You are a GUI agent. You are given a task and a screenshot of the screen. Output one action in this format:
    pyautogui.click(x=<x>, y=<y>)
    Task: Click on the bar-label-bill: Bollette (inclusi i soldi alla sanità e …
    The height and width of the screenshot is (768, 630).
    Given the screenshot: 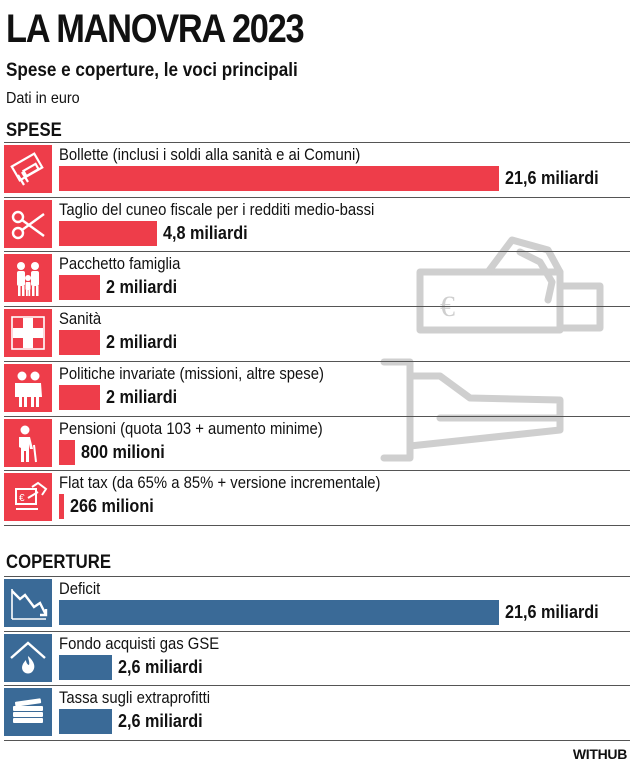 What is the action you would take?
    pyautogui.click(x=210, y=155)
    